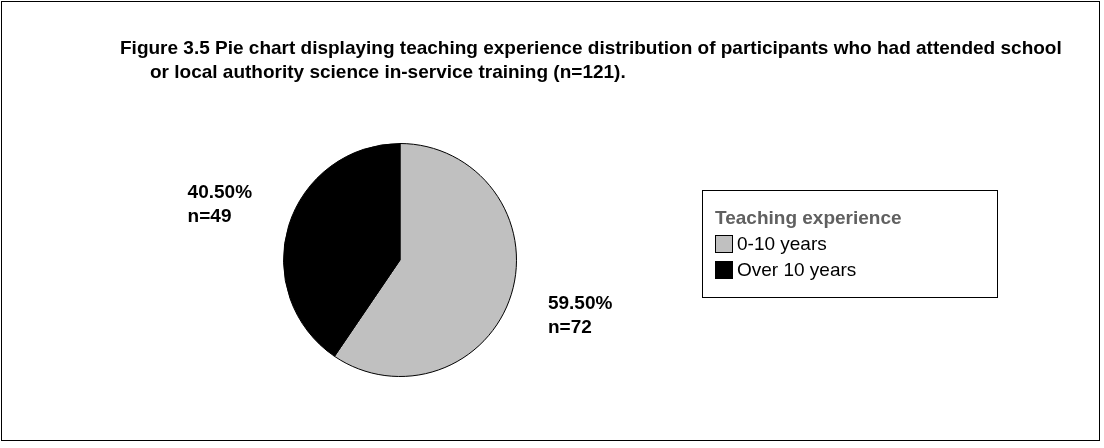 The image size is (1104, 448). Describe the element at coordinates (782, 244) in the screenshot. I see `legend-label: 0-10 years` at that location.